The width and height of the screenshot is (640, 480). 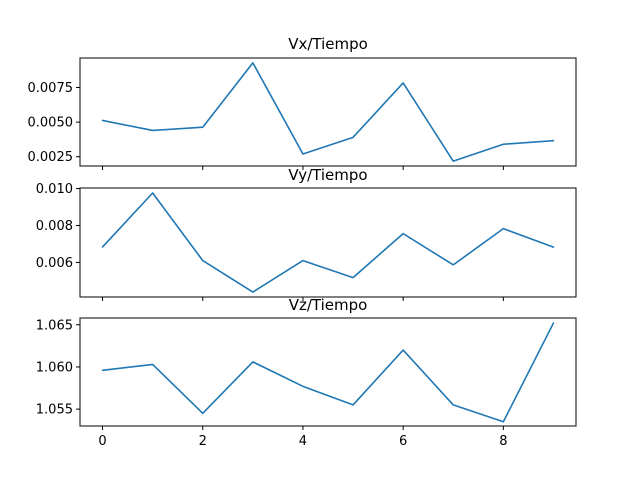 What do you see at coordinates (328, 305) in the screenshot?
I see `subplot-title-vz: Vz/Tiempo` at bounding box center [328, 305].